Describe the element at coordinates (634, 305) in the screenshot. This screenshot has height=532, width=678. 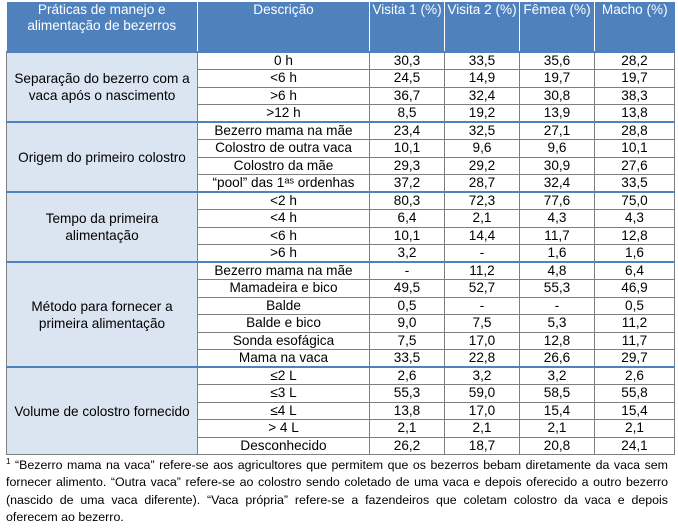
I see `male-cell: 0,5` at that location.